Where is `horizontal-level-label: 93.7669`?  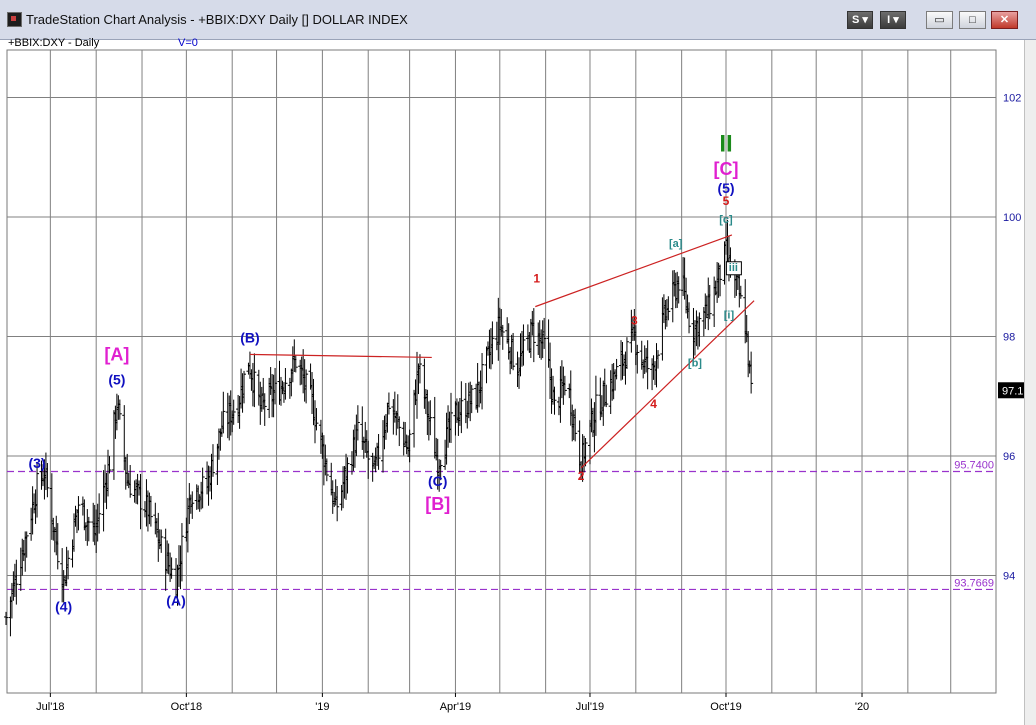 horizontal-level-label: 93.7669 is located at coordinates (974, 583).